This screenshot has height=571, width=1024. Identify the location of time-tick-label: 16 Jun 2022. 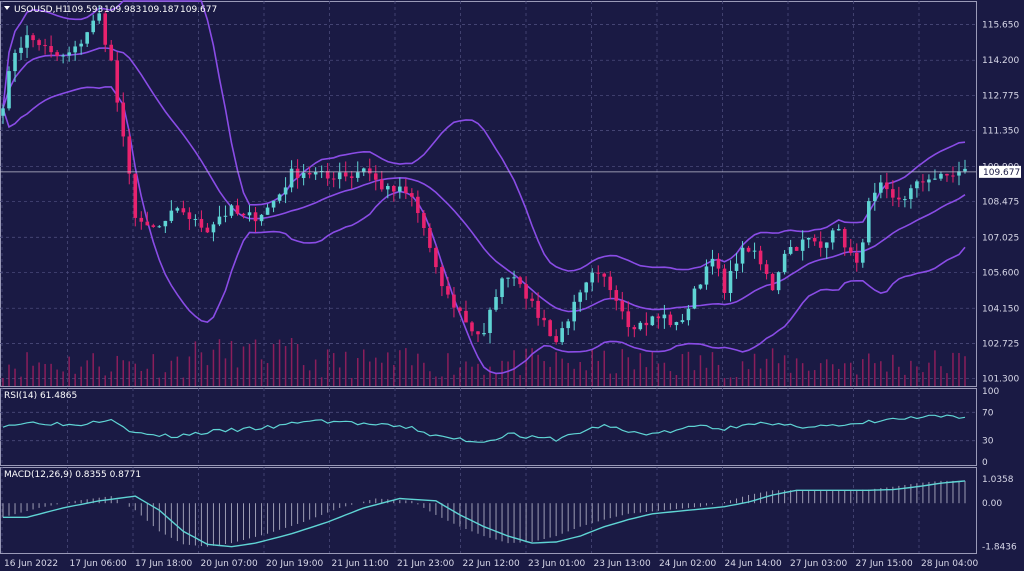
(31, 564).